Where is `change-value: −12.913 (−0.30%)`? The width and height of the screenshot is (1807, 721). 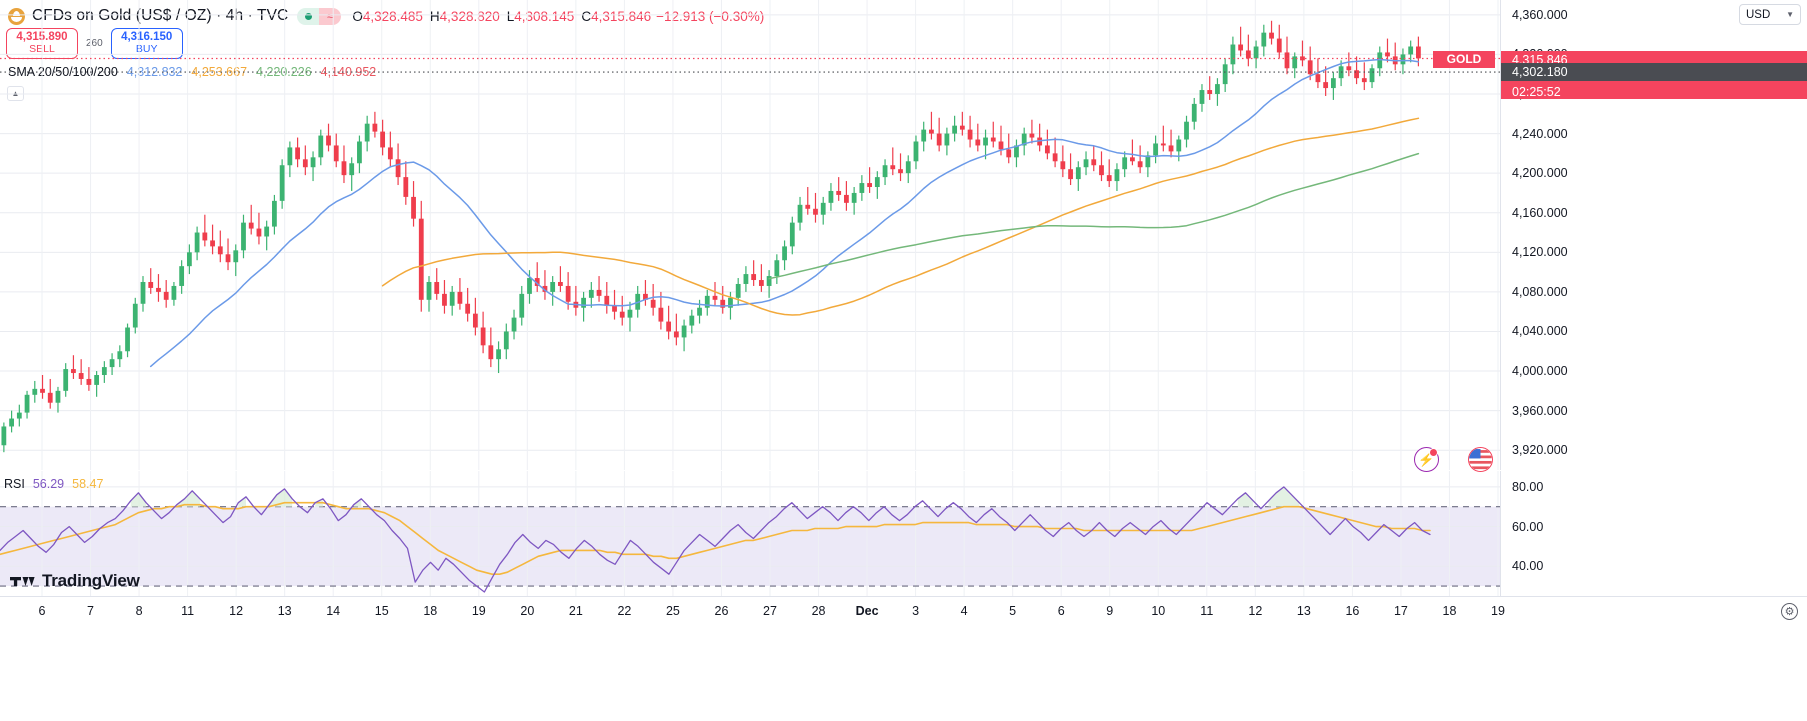 change-value: −12.913 (−0.30%) is located at coordinates (710, 16).